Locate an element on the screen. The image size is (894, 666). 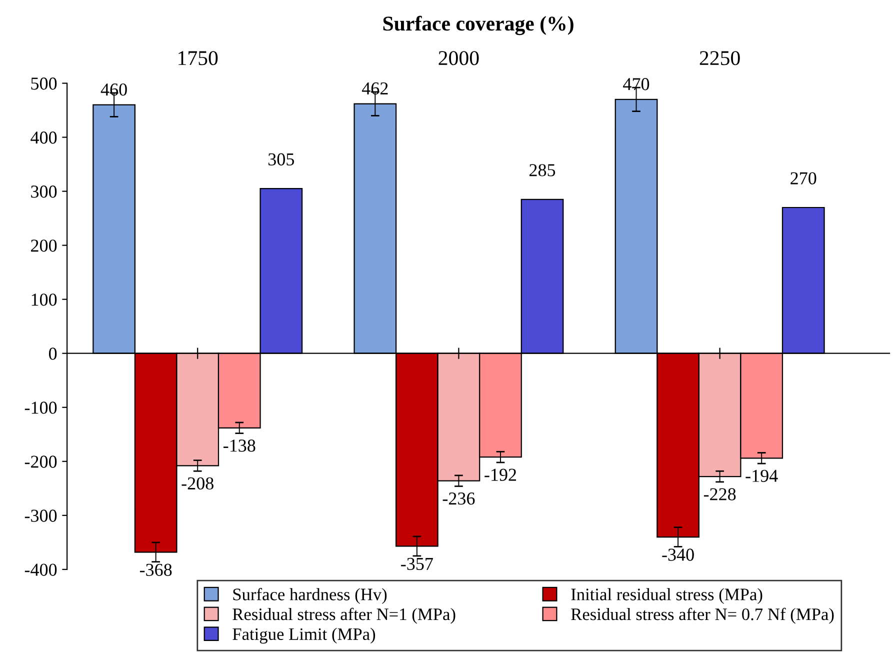
x-tick-label: 2250 is located at coordinates (720, 58).